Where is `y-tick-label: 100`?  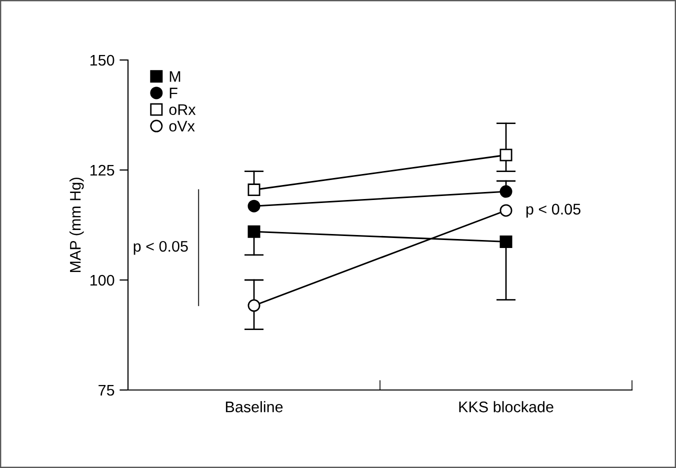 y-tick-label: 100 is located at coordinates (102, 280).